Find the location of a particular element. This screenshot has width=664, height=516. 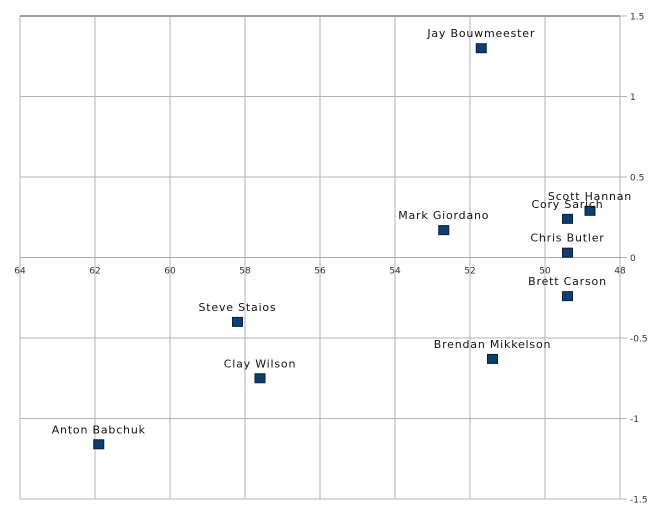

data-point-label: Clay Wilson is located at coordinates (260, 363).